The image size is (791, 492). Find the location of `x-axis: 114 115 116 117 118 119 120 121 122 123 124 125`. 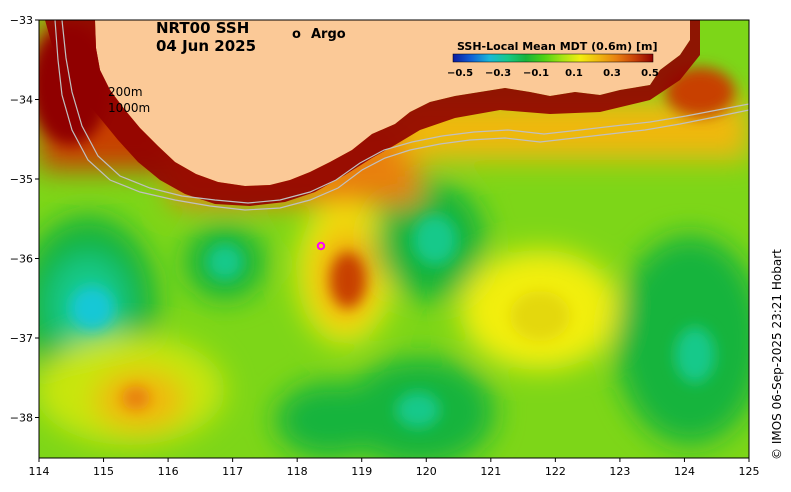

x-axis: 114 115 116 117 118 119 120 121 122 123 124 125 is located at coordinates (394, 468).